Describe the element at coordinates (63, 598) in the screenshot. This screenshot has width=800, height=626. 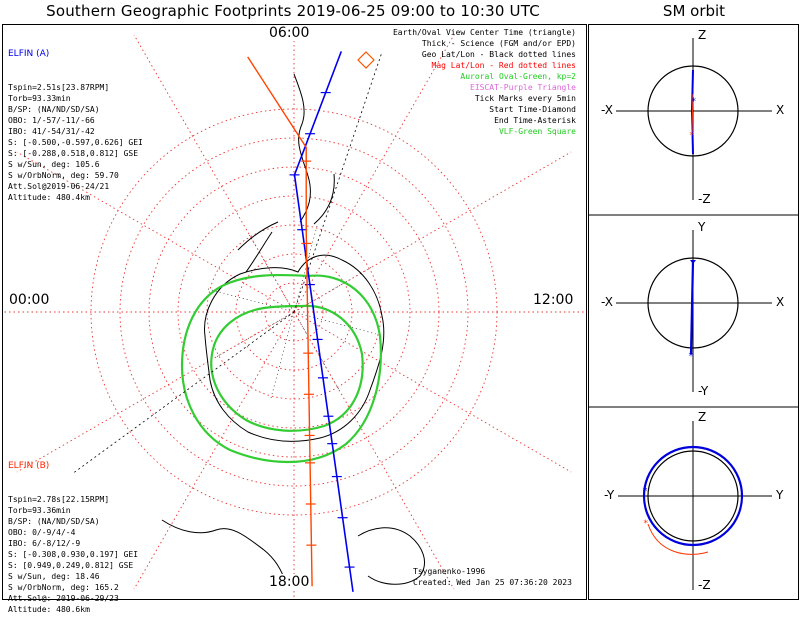
I see `elfin-b-line: Att.Sol@: 2019-06-29/23` at that location.